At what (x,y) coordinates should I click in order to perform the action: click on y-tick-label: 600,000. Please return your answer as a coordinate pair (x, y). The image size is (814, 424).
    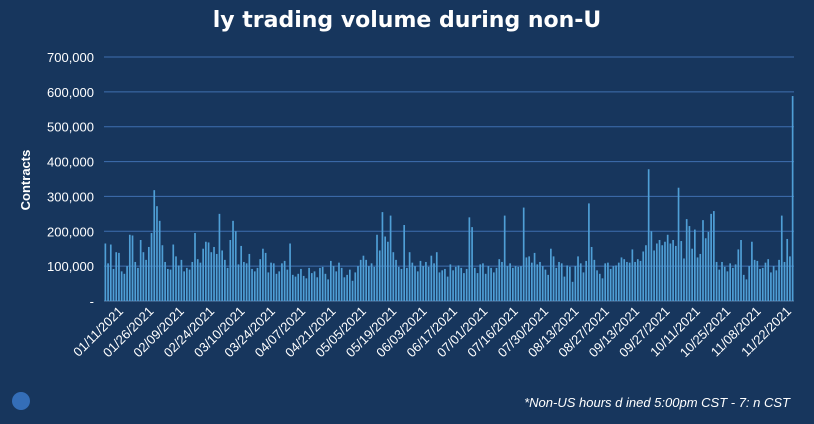
    Looking at the image, I should click on (70, 92).